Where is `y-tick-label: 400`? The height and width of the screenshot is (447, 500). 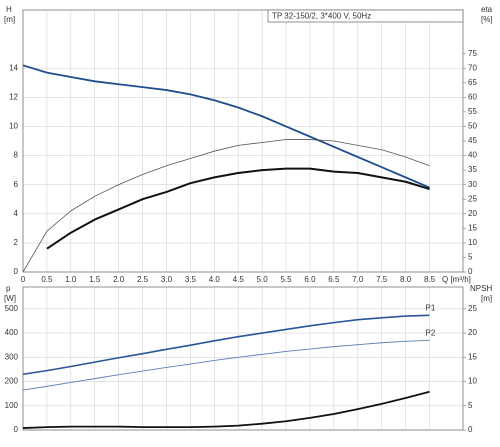
y-tick-label: 400 is located at coordinates (12, 332).